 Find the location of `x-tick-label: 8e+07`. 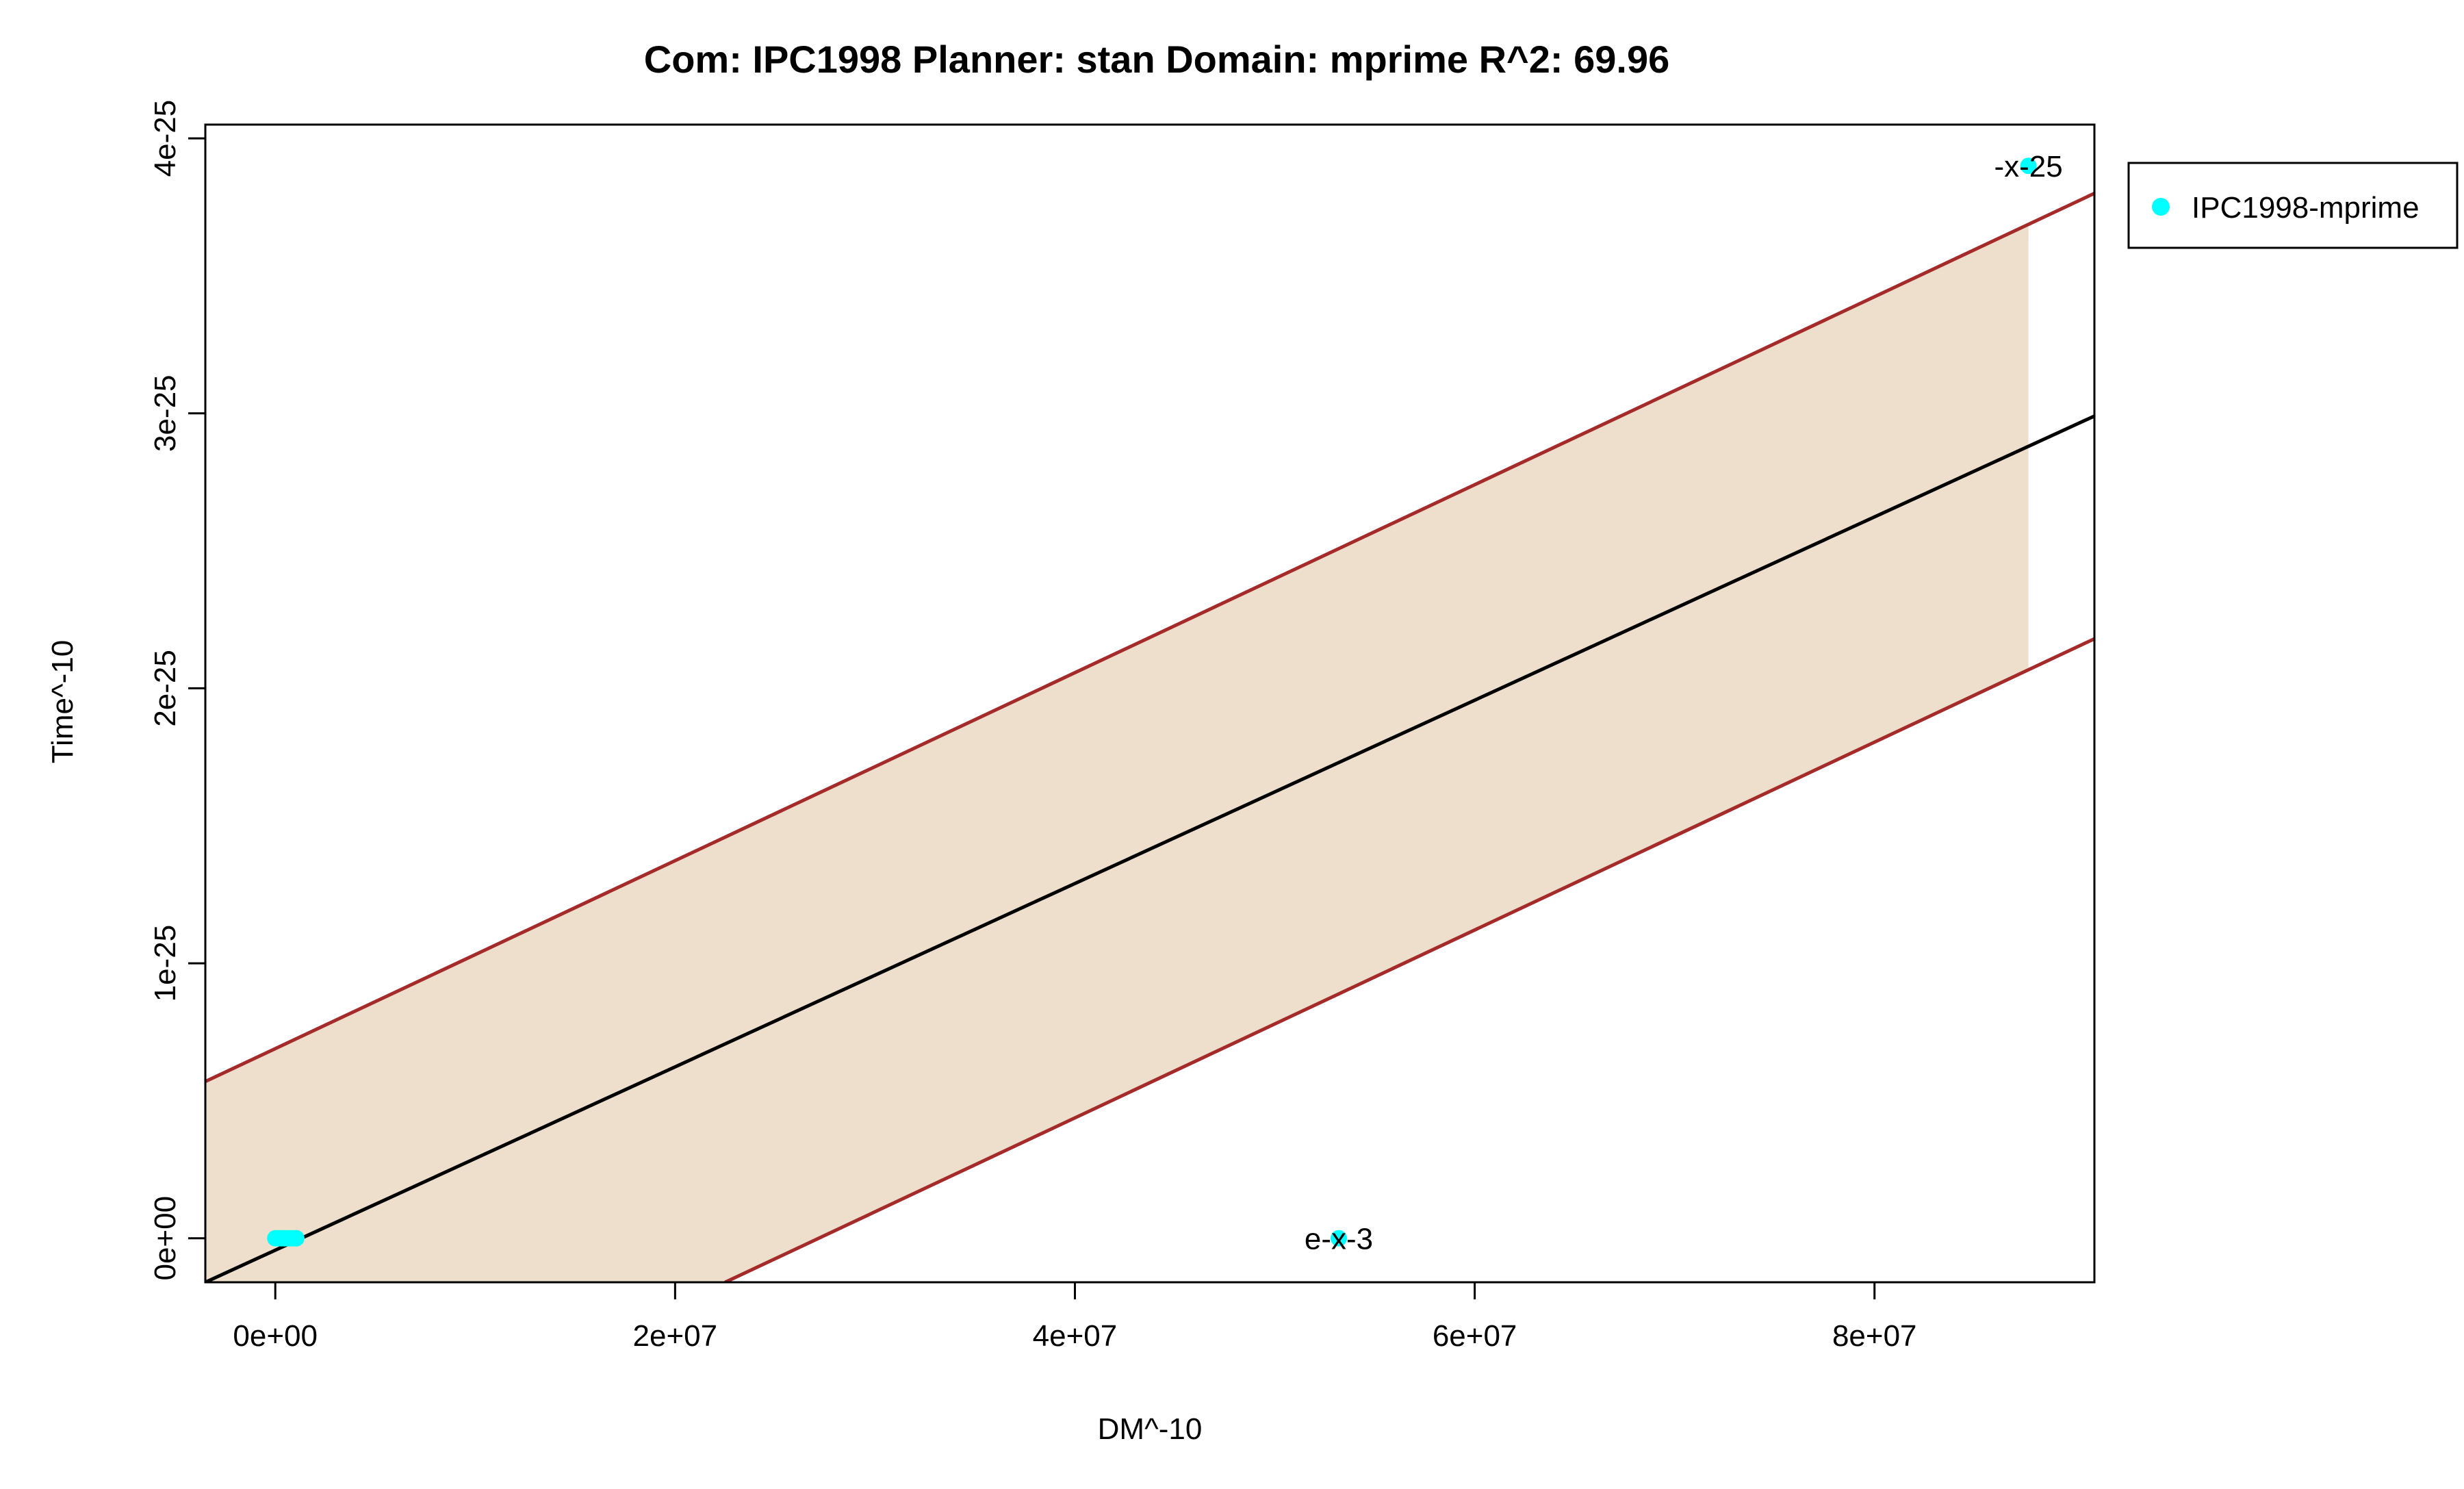

x-tick-label: 8e+07 is located at coordinates (1874, 1336).